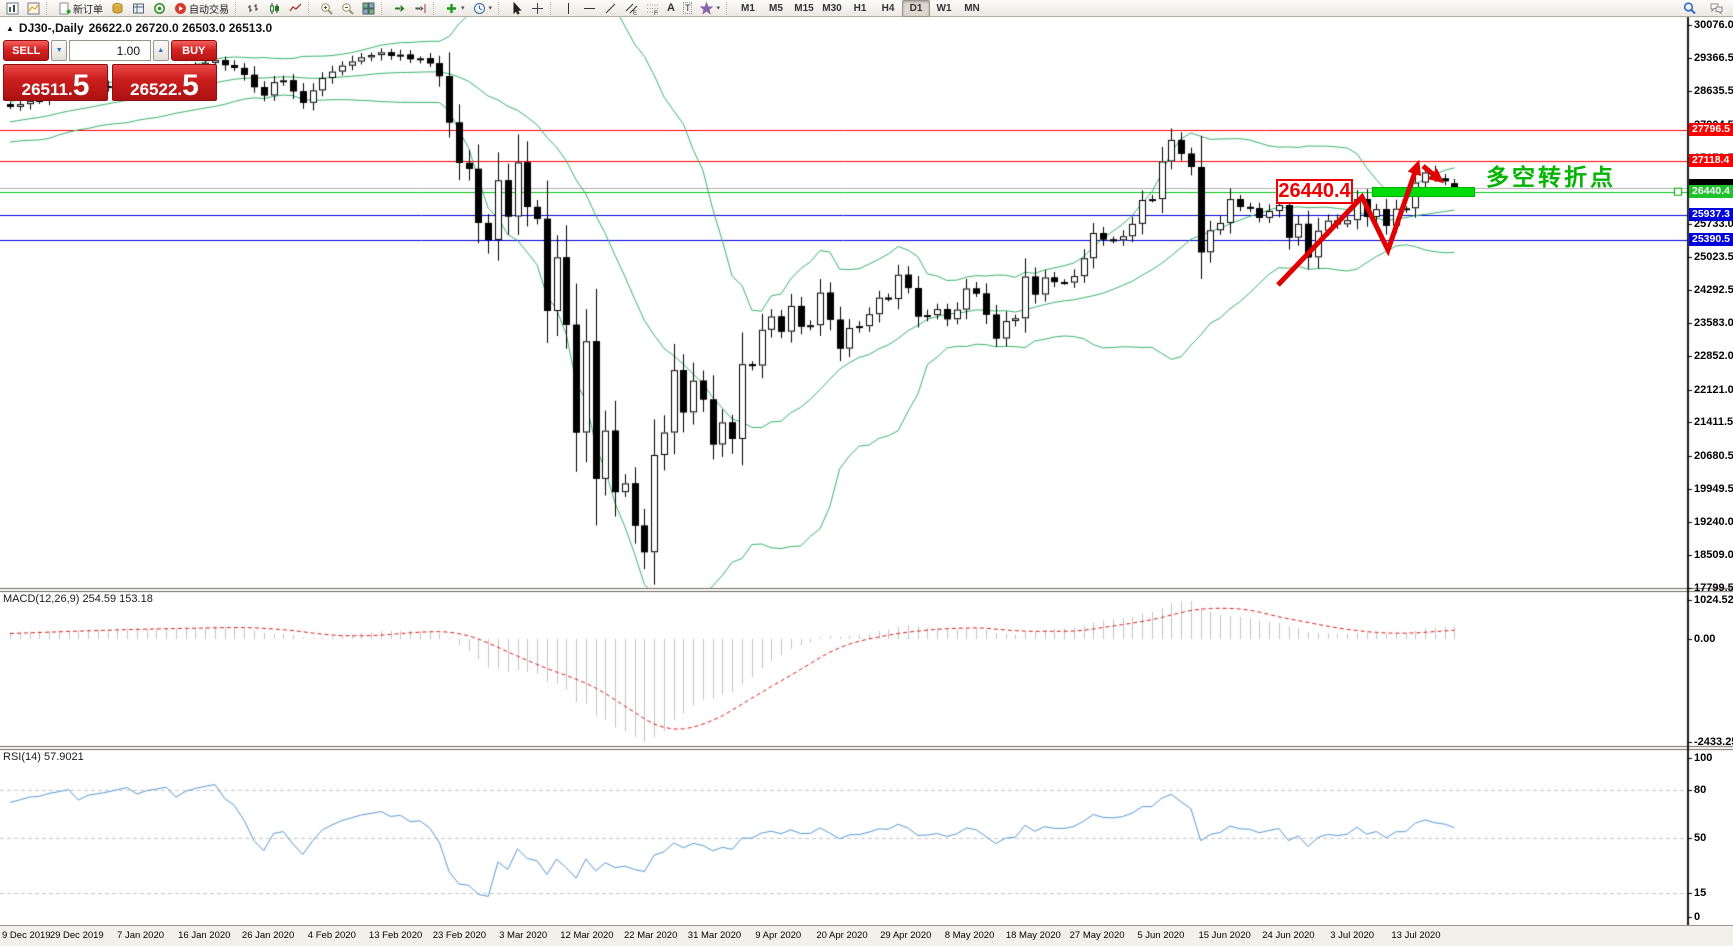 Image resolution: width=1733 pixels, height=946 pixels. I want to click on cursor-icon, so click(516, 8).